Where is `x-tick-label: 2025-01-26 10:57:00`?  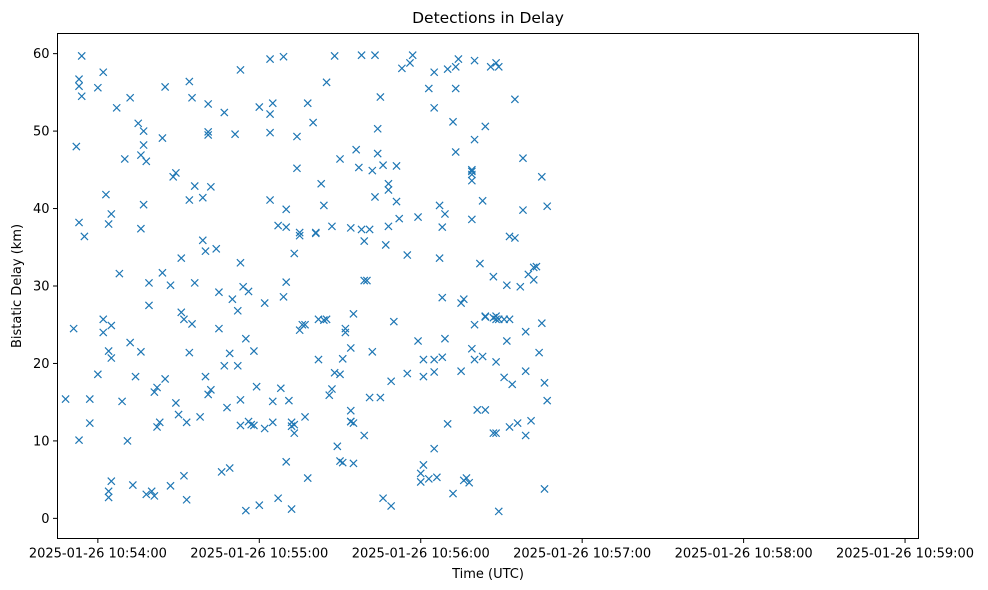
x-tick-label: 2025-01-26 10:57:00 is located at coordinates (582, 554).